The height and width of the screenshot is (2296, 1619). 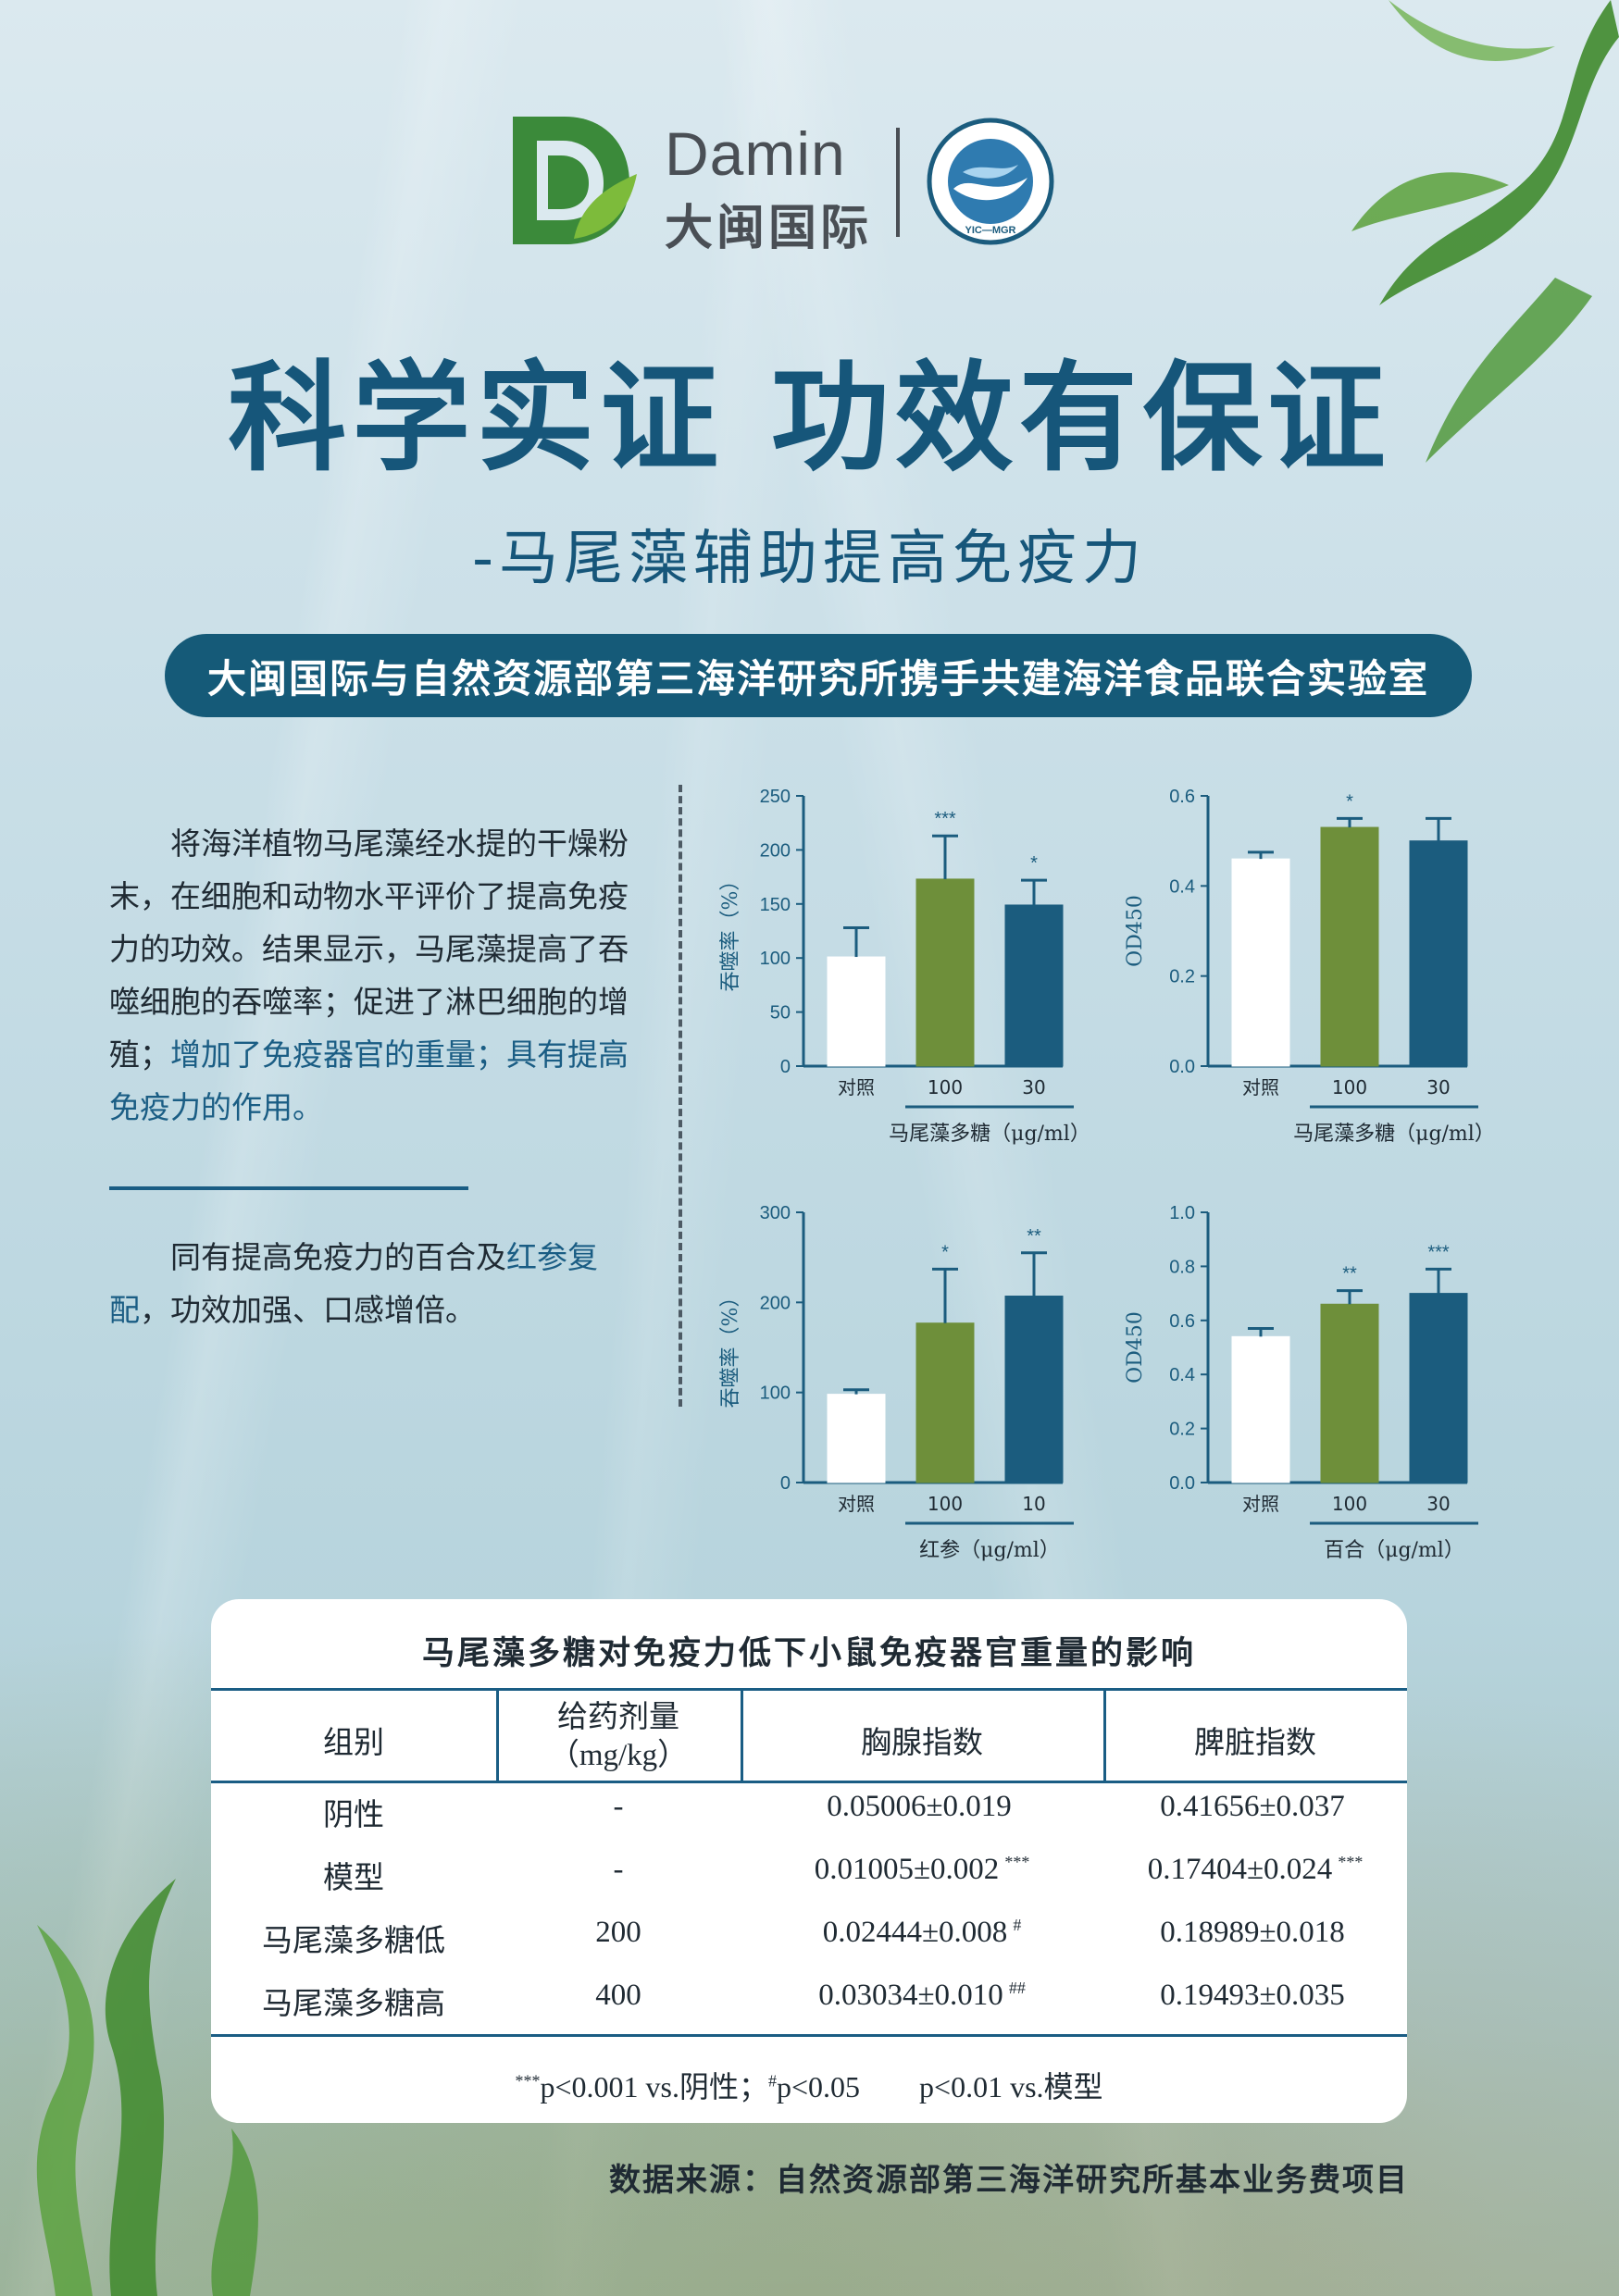 I want to click on table-vline, so click(x=742, y=1735).